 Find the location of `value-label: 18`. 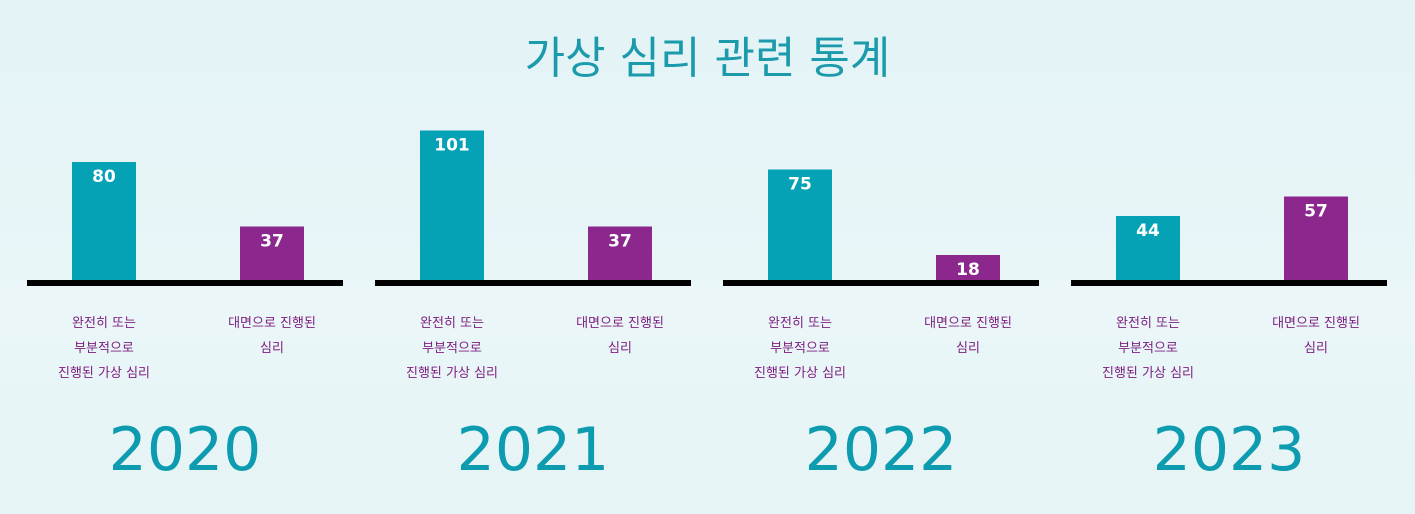

value-label: 18 is located at coordinates (968, 270).